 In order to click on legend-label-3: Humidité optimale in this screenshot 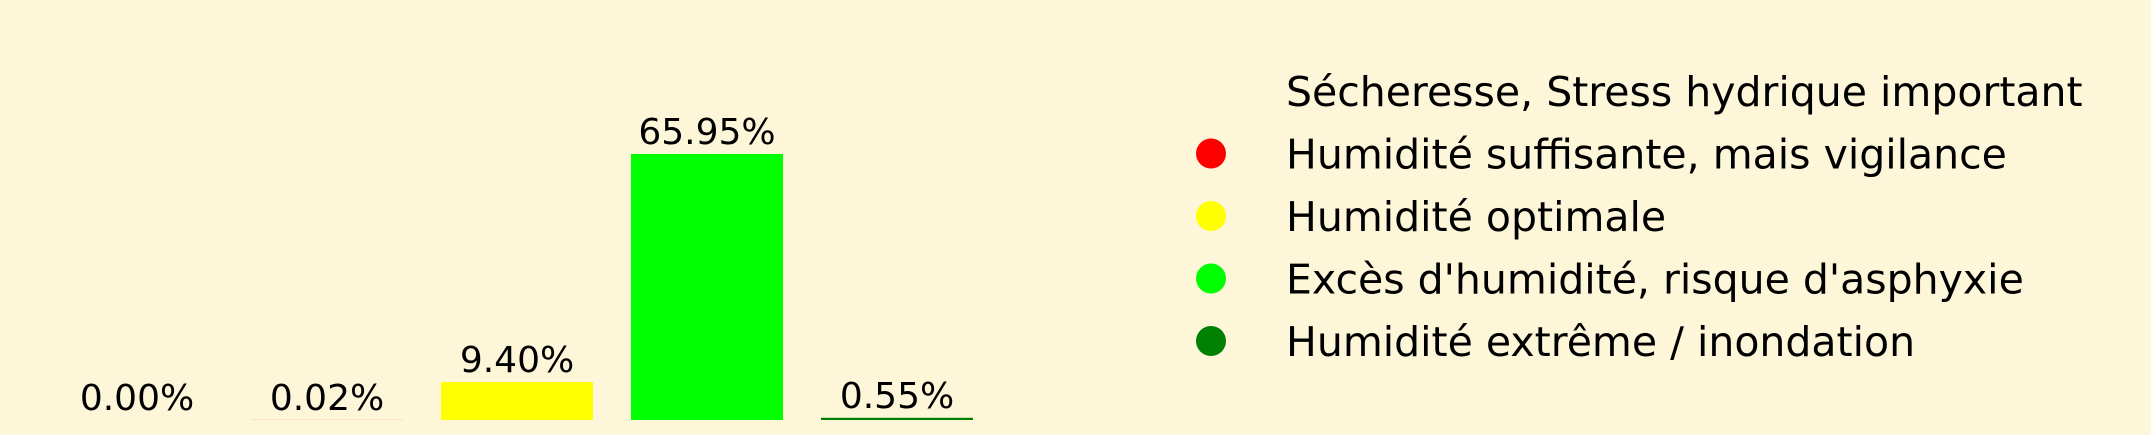, I will do `click(1476, 217)`.